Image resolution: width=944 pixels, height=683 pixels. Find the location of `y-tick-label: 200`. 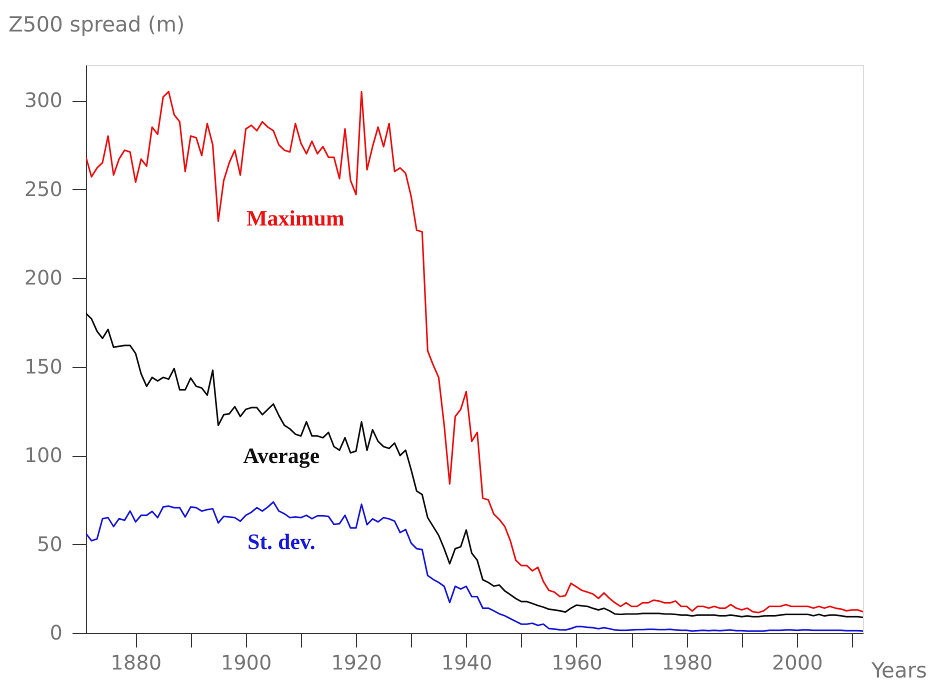

y-tick-label: 200 is located at coordinates (43, 278).